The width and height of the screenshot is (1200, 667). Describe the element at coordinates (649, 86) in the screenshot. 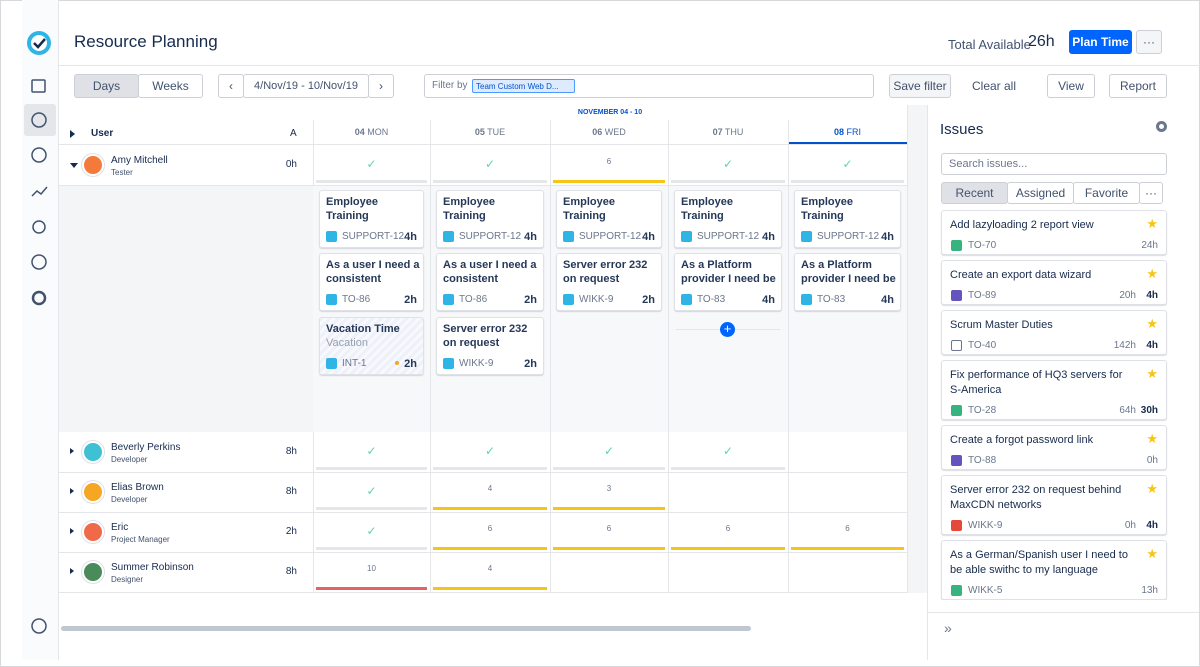

I see `filter-box` at that location.